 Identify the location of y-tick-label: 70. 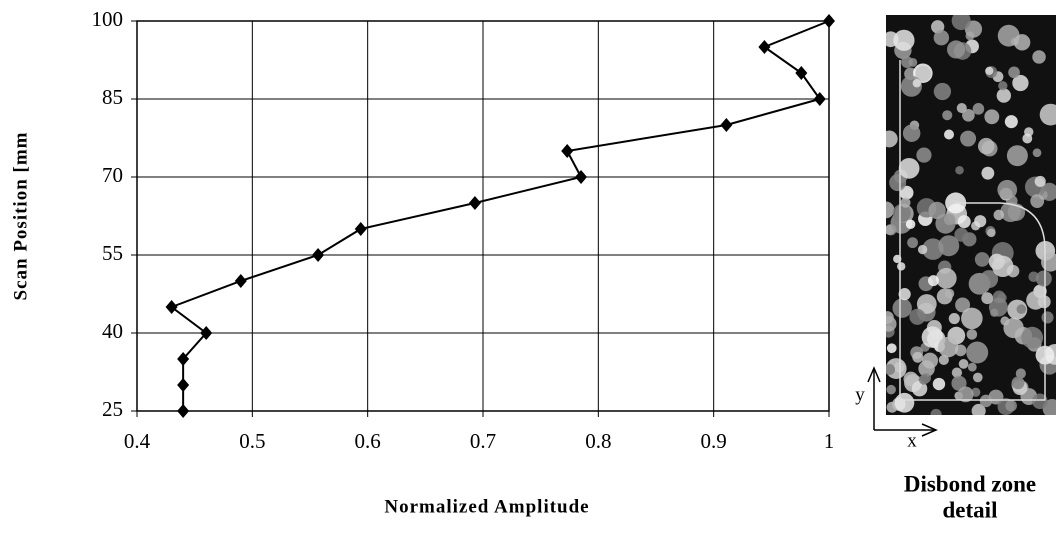
(112, 175).